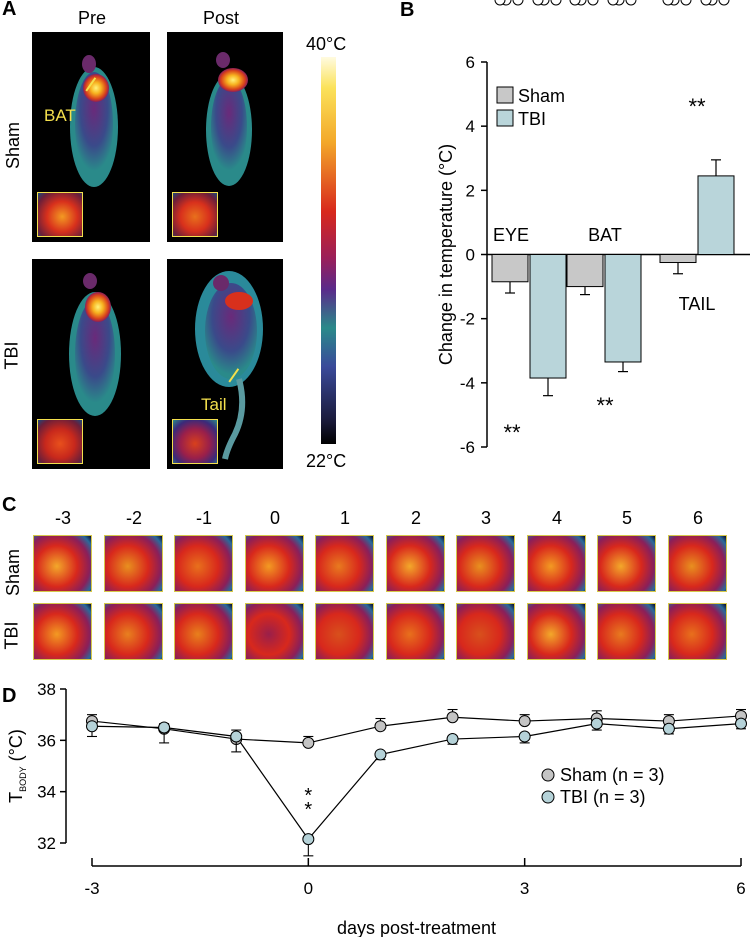 The height and width of the screenshot is (937, 750). Describe the element at coordinates (416, 927) in the screenshot. I see `d-x-axis-label: days post-treatment` at that location.